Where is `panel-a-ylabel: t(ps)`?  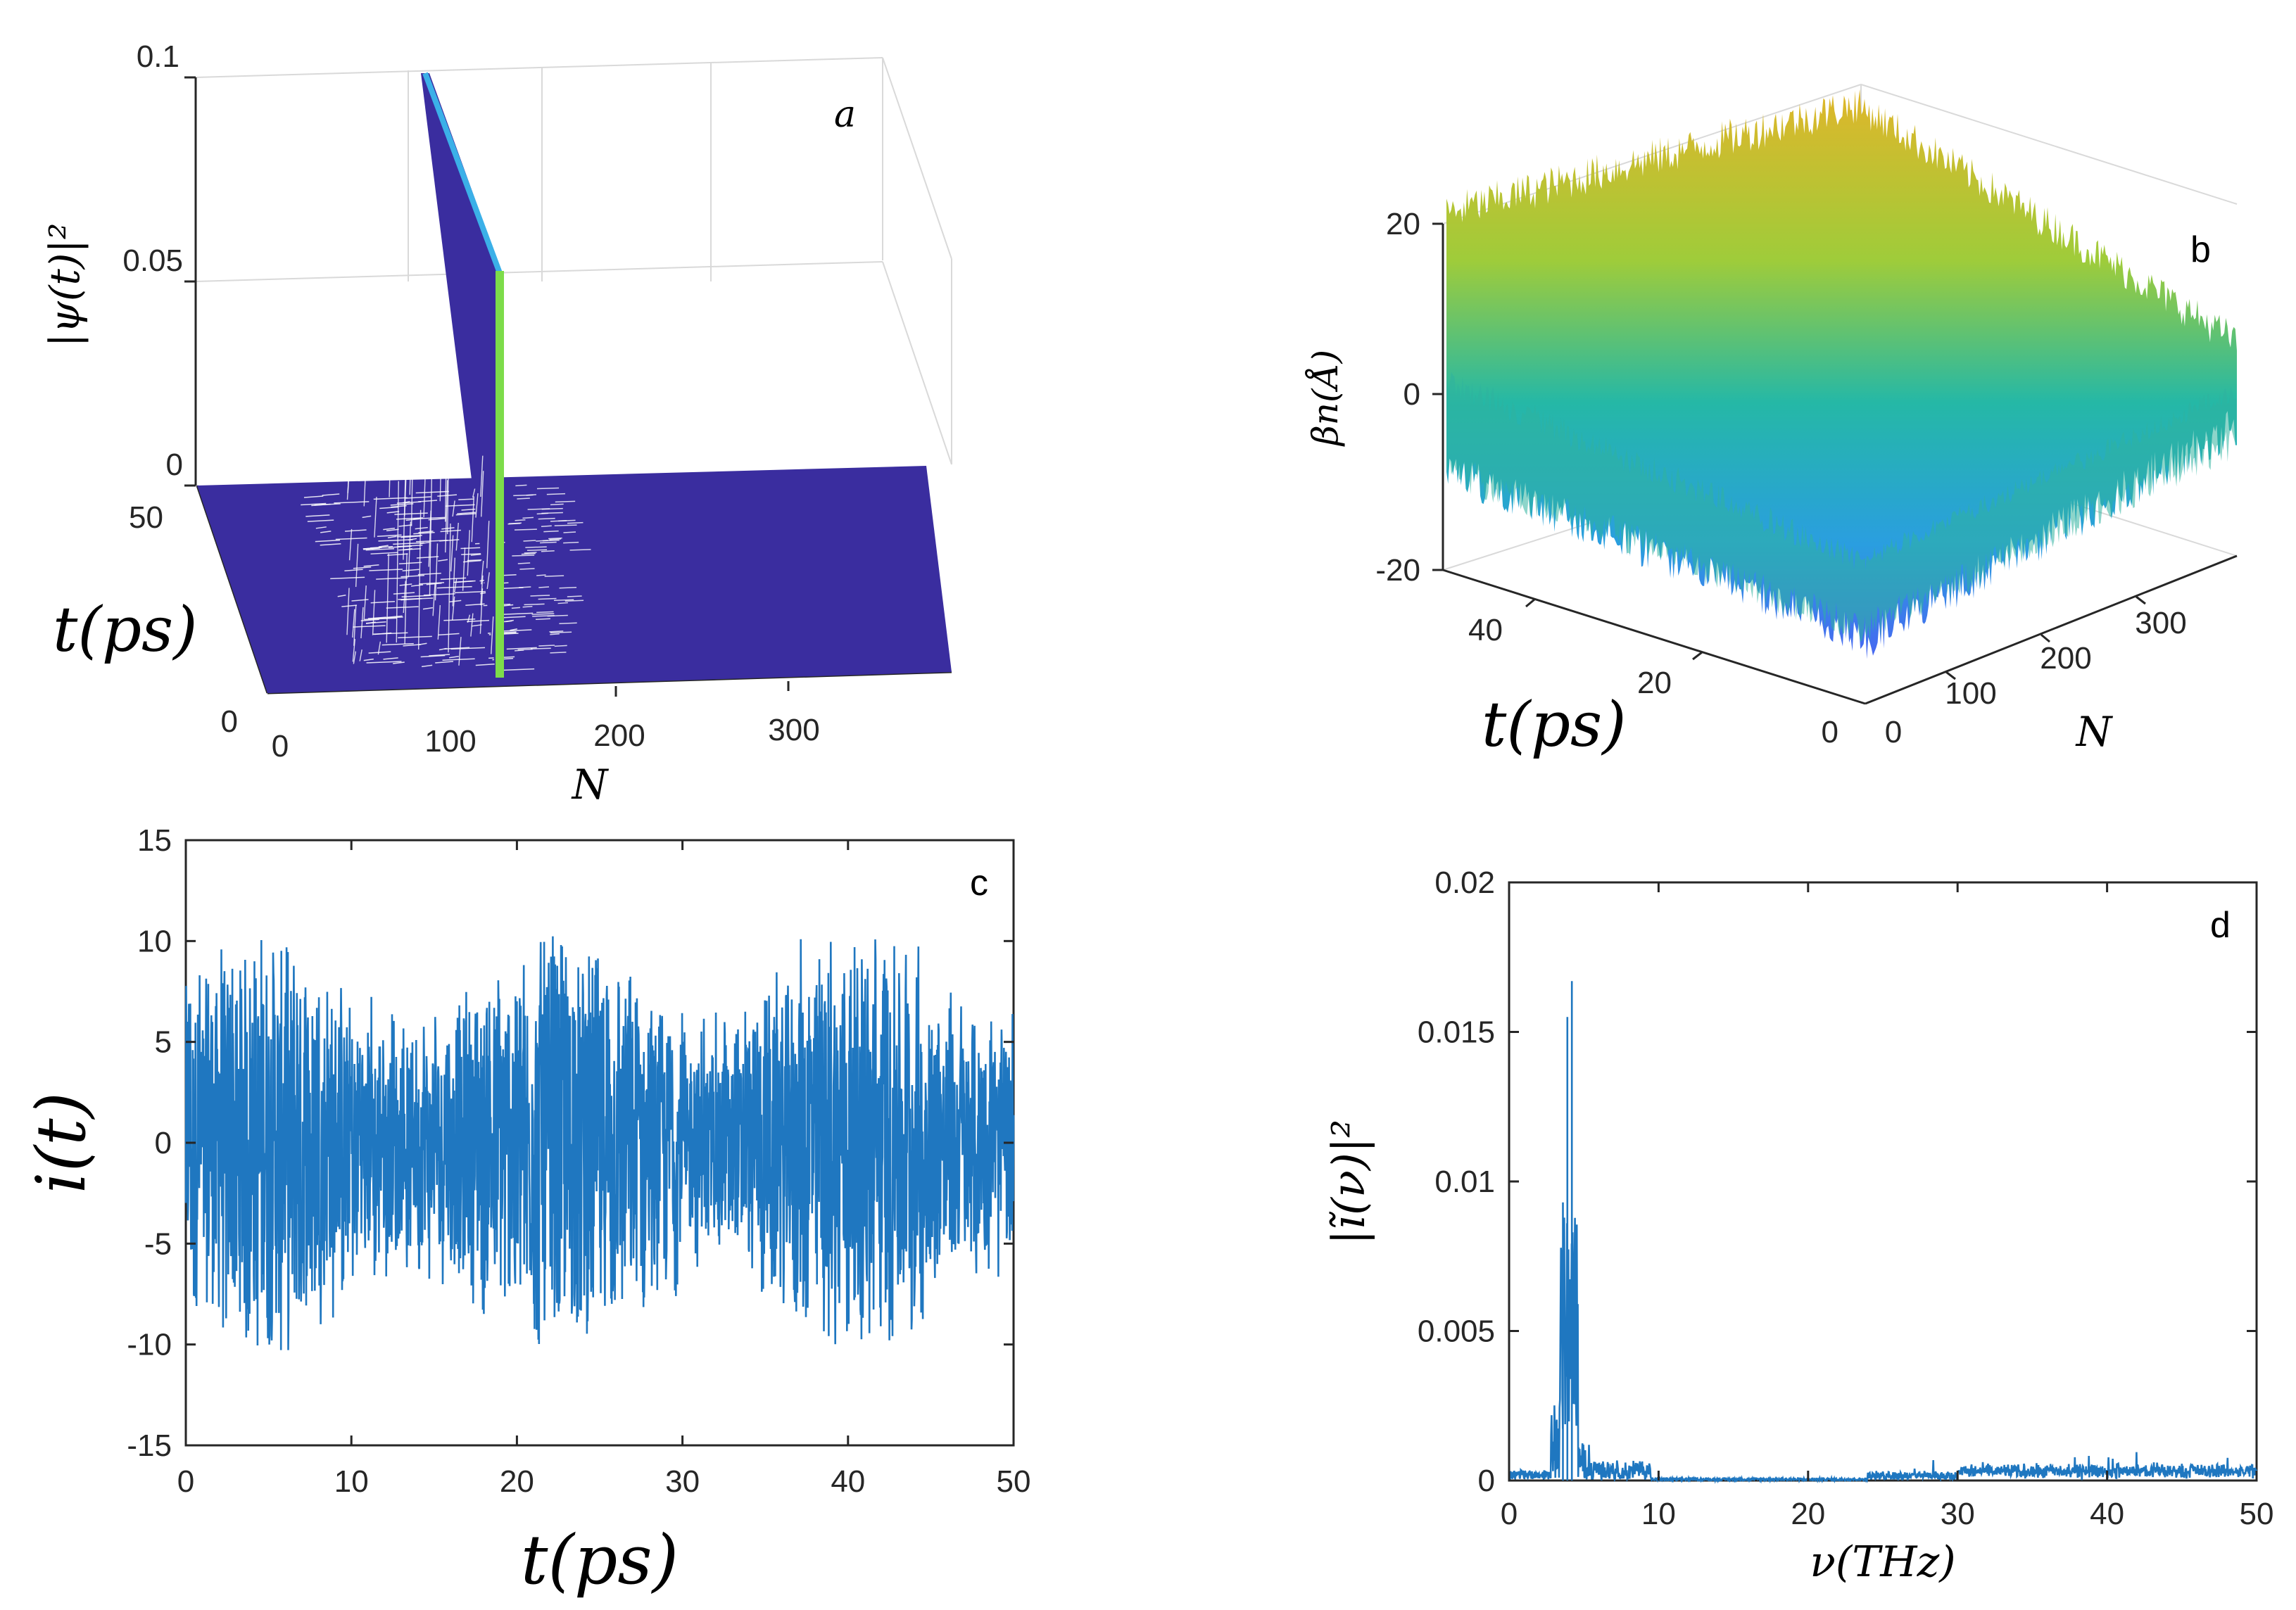
panel-a-ylabel: t(ps) is located at coordinates (125, 629).